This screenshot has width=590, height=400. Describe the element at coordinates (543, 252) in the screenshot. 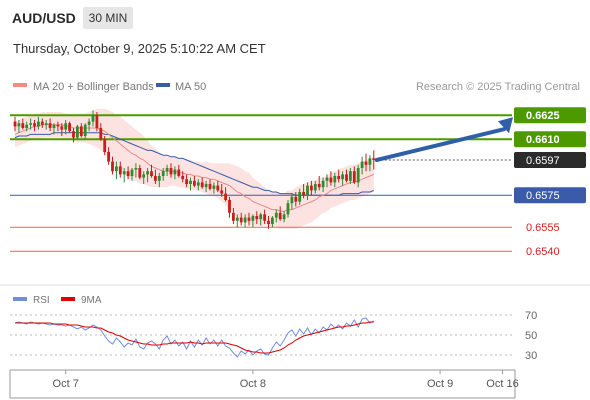

I see `level-label-0-6540: 0.6540` at that location.